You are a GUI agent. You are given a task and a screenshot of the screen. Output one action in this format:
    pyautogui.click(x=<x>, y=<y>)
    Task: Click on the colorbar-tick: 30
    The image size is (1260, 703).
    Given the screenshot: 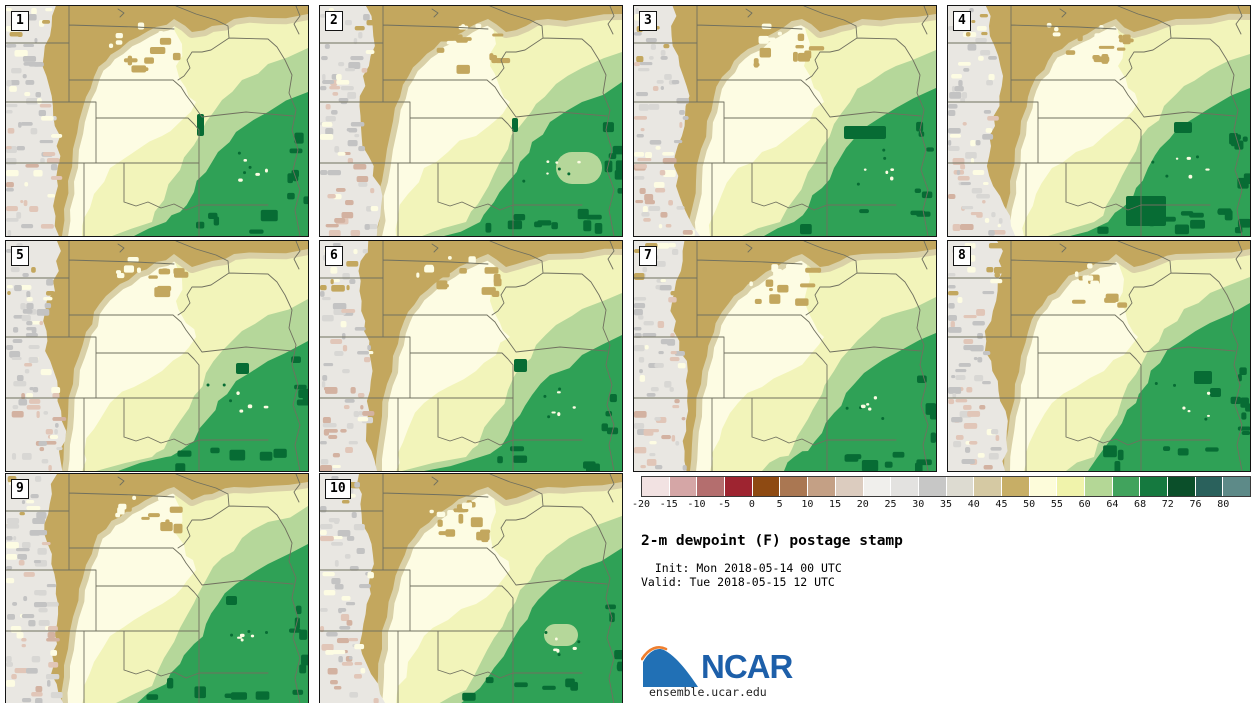 What is the action you would take?
    pyautogui.click(x=918, y=504)
    